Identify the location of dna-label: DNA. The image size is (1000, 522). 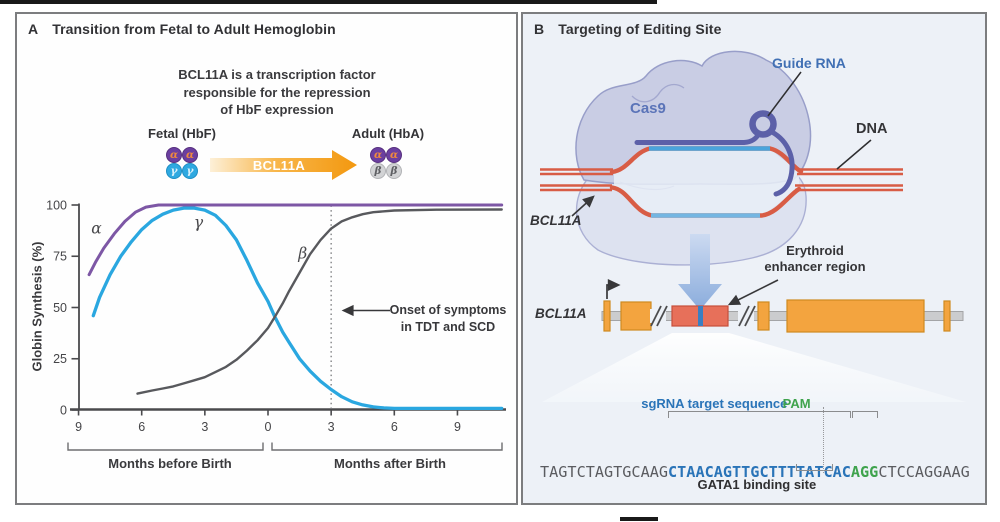
(872, 129).